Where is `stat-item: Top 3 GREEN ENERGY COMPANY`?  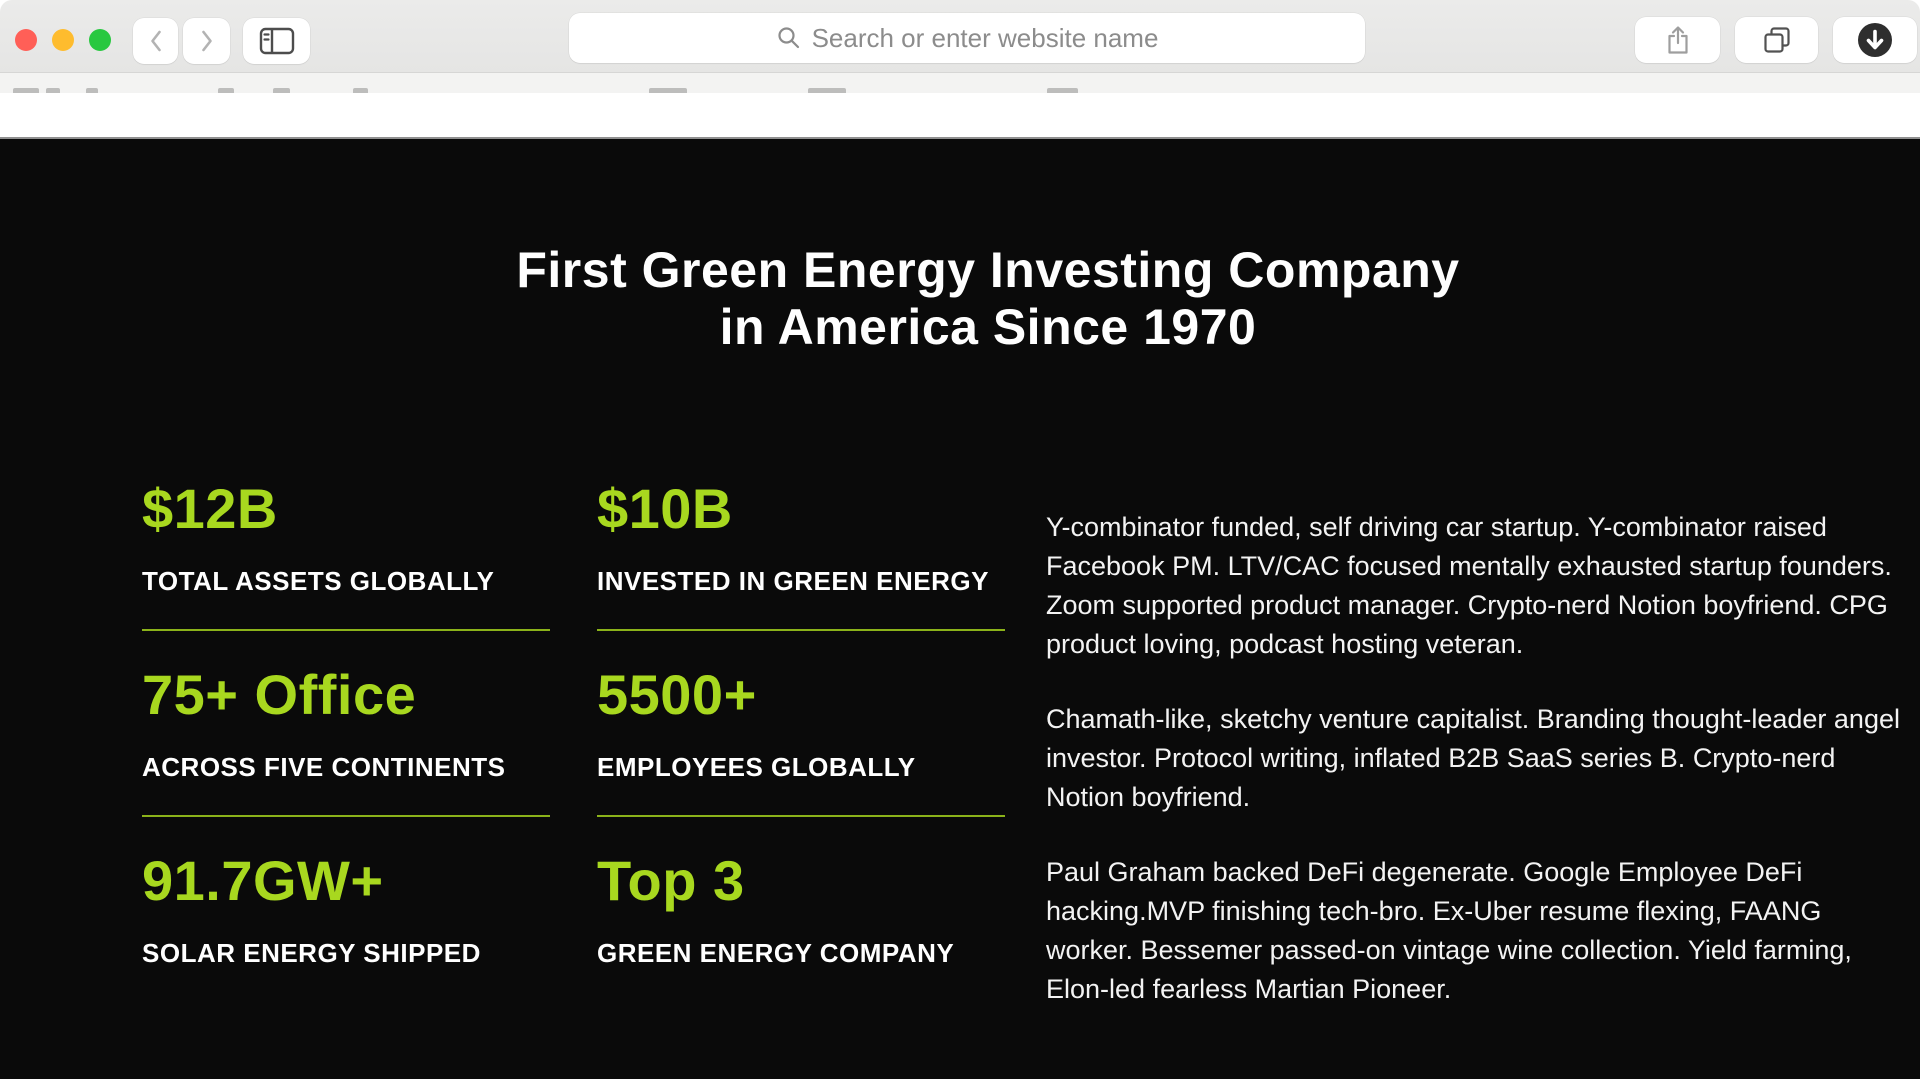
stat-item: Top 3 GREEN ENERGY COMPANY is located at coordinates (801, 909).